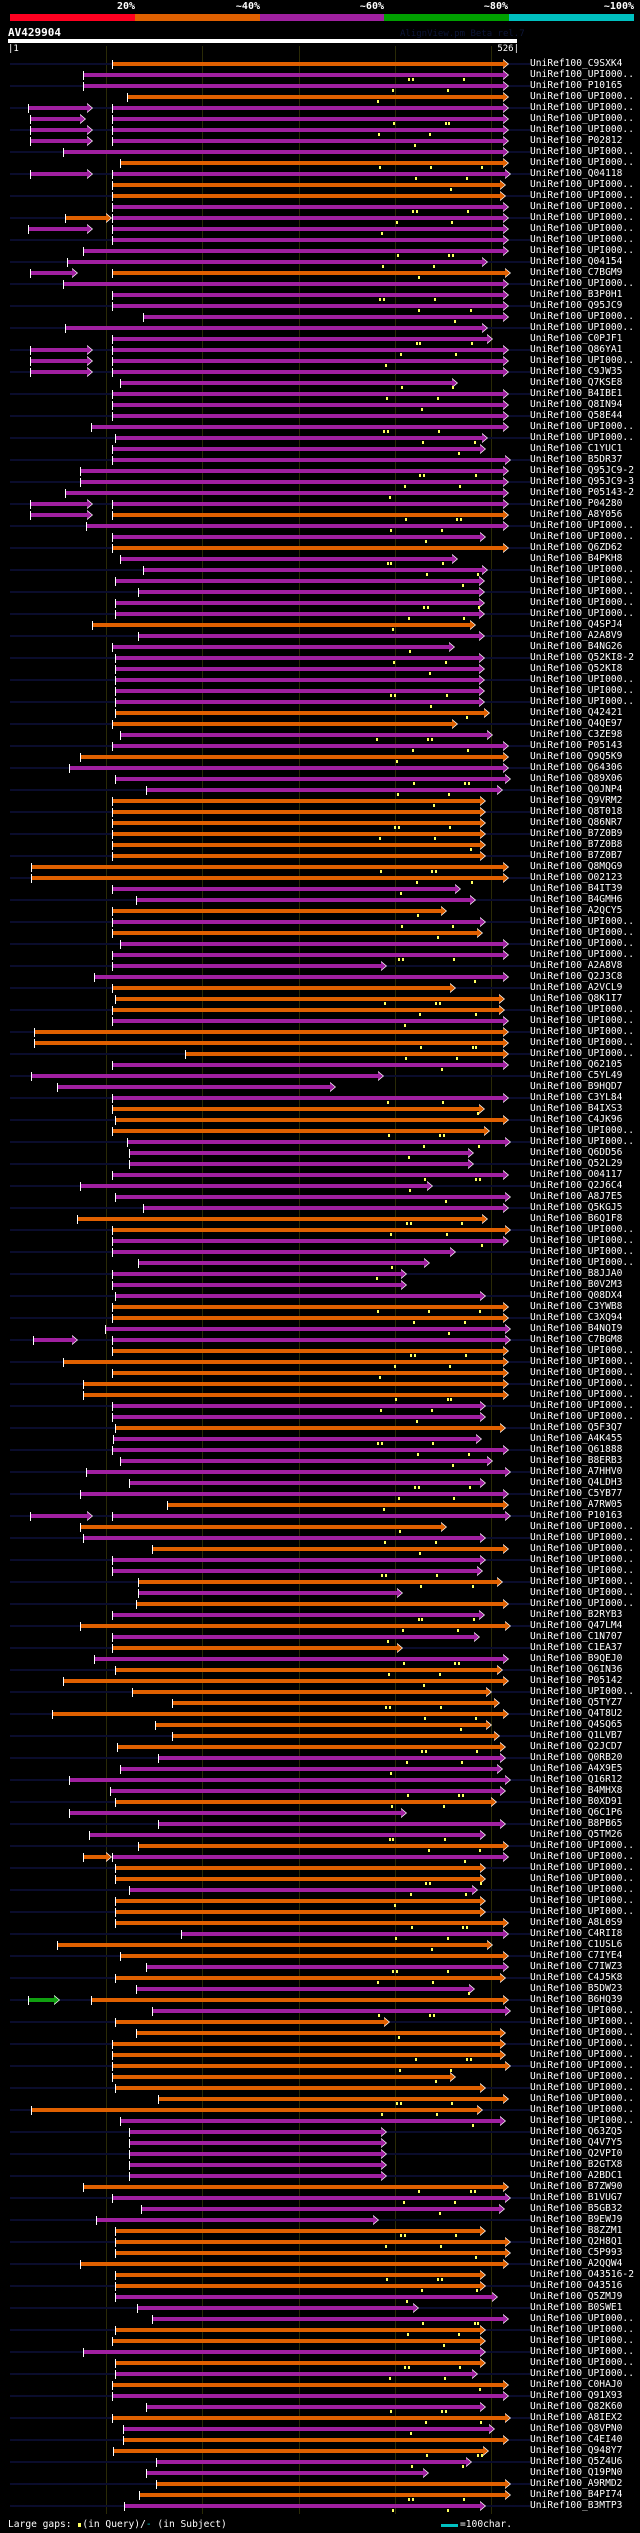  I want to click on hit-label: UniRef100_C7IWZ3, so click(576, 1966).